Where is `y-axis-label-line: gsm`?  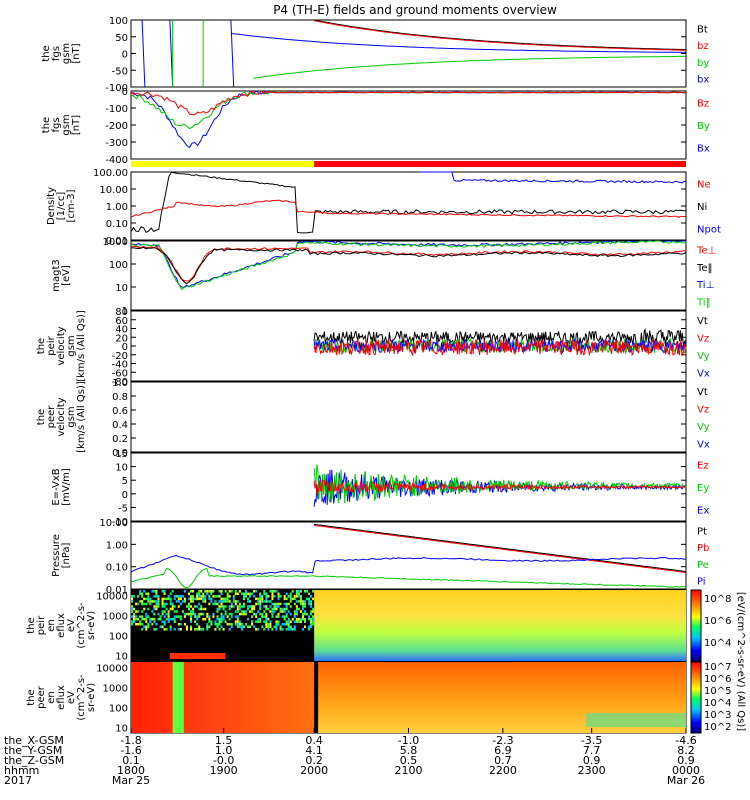
y-axis-label-line: gsm is located at coordinates (71, 345).